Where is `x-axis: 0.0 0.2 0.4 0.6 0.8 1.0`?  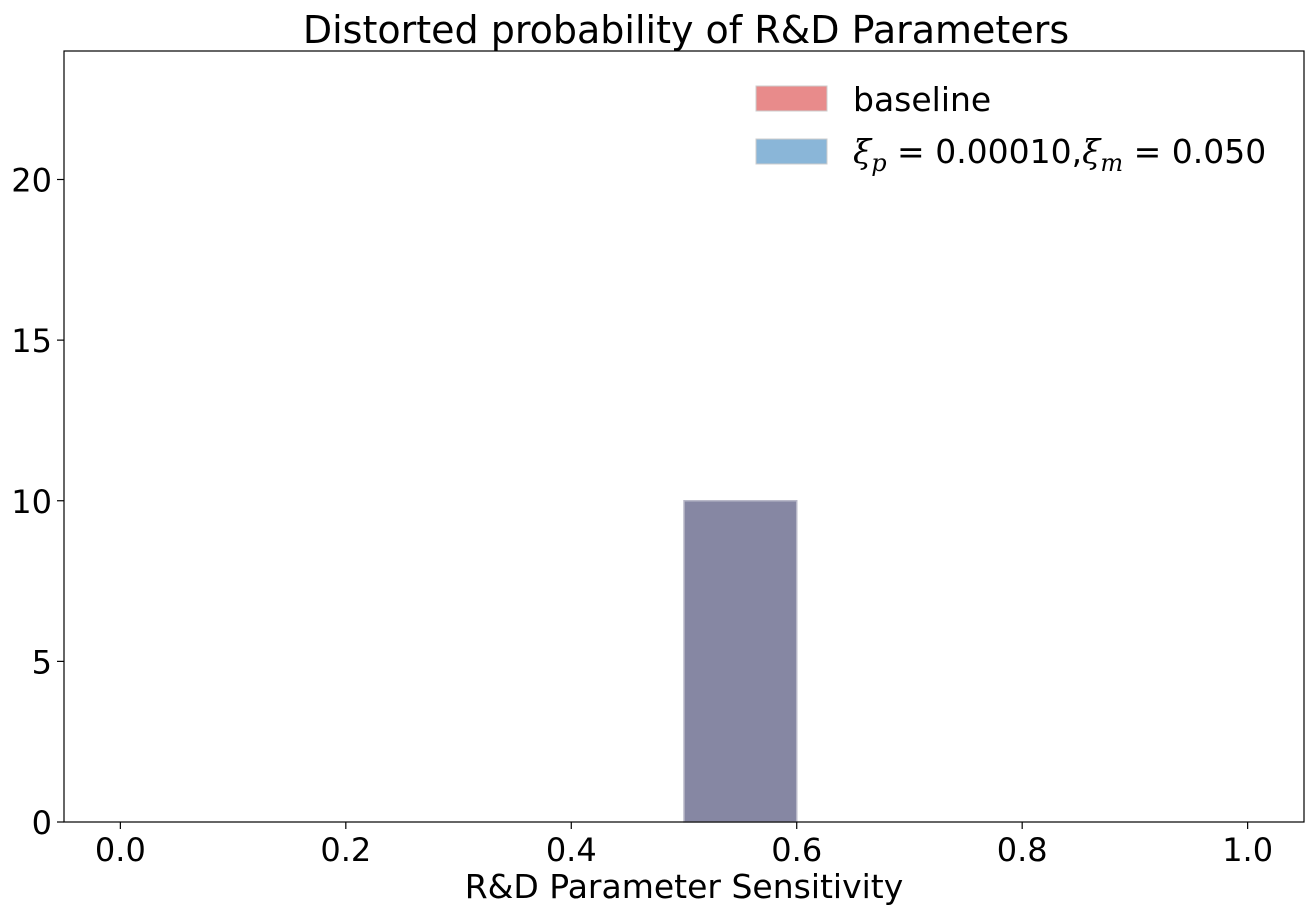
x-axis: 0.0 0.2 0.4 0.6 0.8 1.0 is located at coordinates (684, 845).